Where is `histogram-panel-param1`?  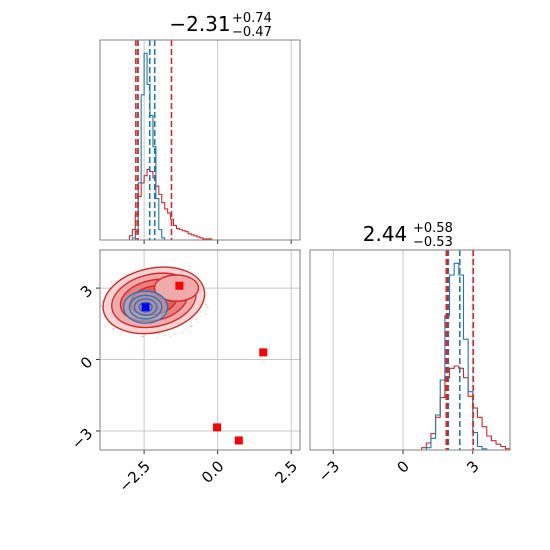
histogram-panel-param1 is located at coordinates (200, 141).